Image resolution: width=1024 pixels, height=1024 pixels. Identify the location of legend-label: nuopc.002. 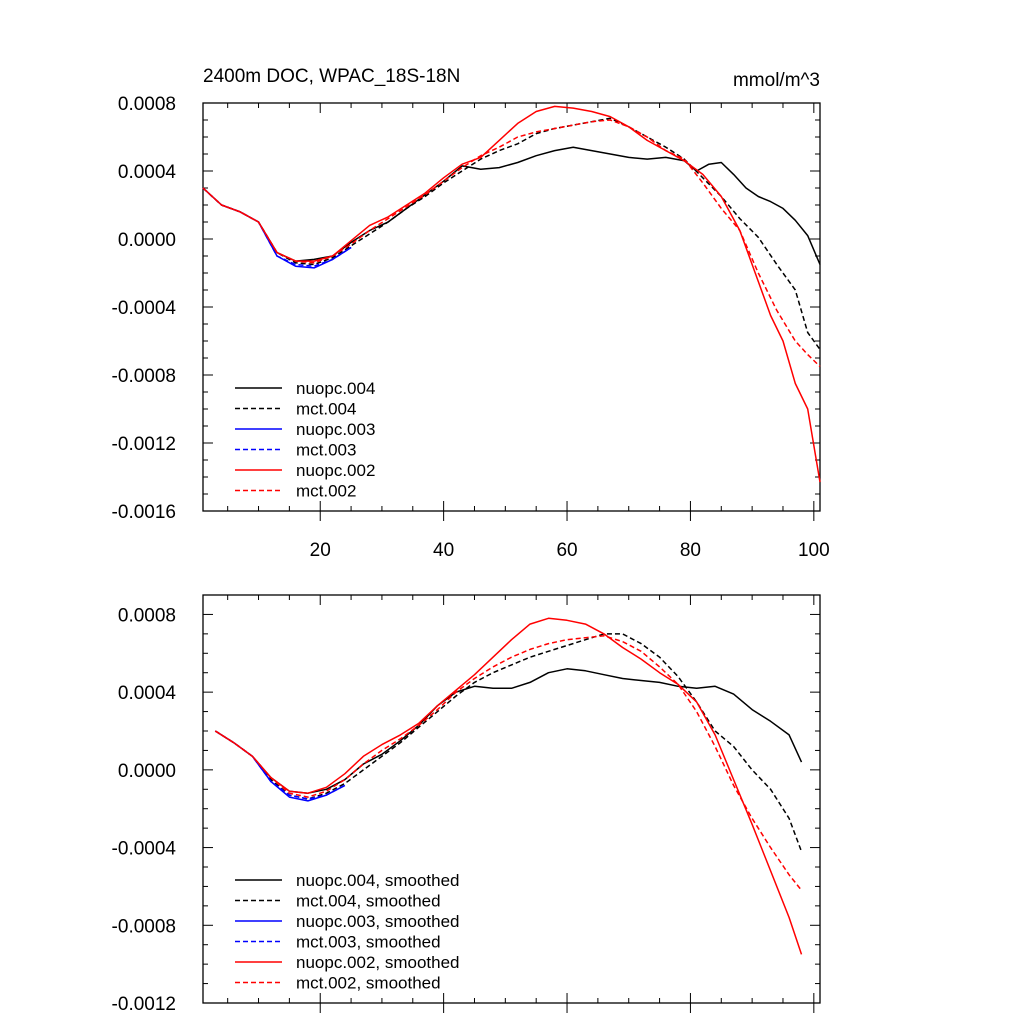
(335, 470).